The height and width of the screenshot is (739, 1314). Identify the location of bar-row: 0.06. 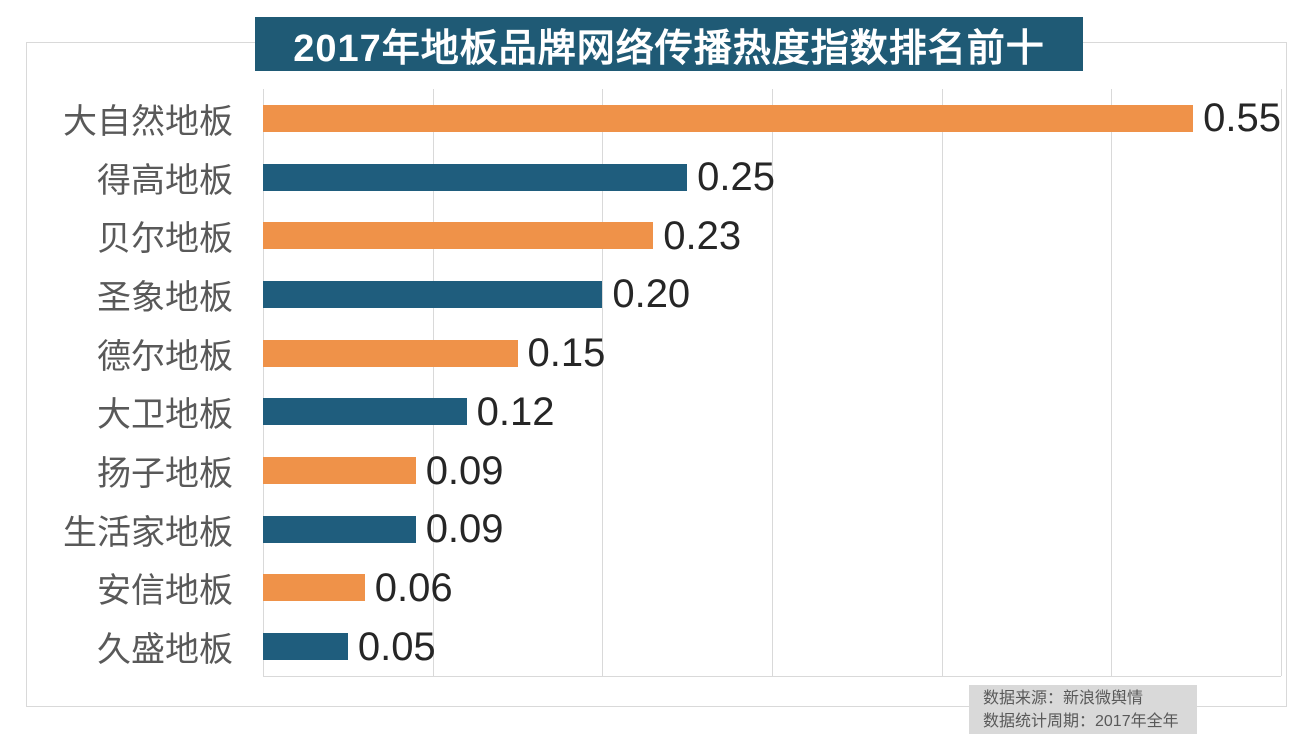
(772, 588).